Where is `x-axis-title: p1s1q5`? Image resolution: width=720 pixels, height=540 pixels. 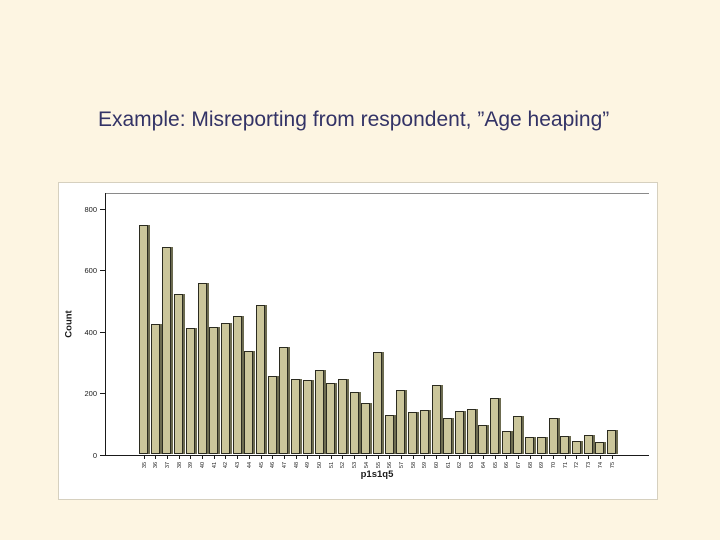
x-axis-title: p1s1q5 is located at coordinates (377, 474).